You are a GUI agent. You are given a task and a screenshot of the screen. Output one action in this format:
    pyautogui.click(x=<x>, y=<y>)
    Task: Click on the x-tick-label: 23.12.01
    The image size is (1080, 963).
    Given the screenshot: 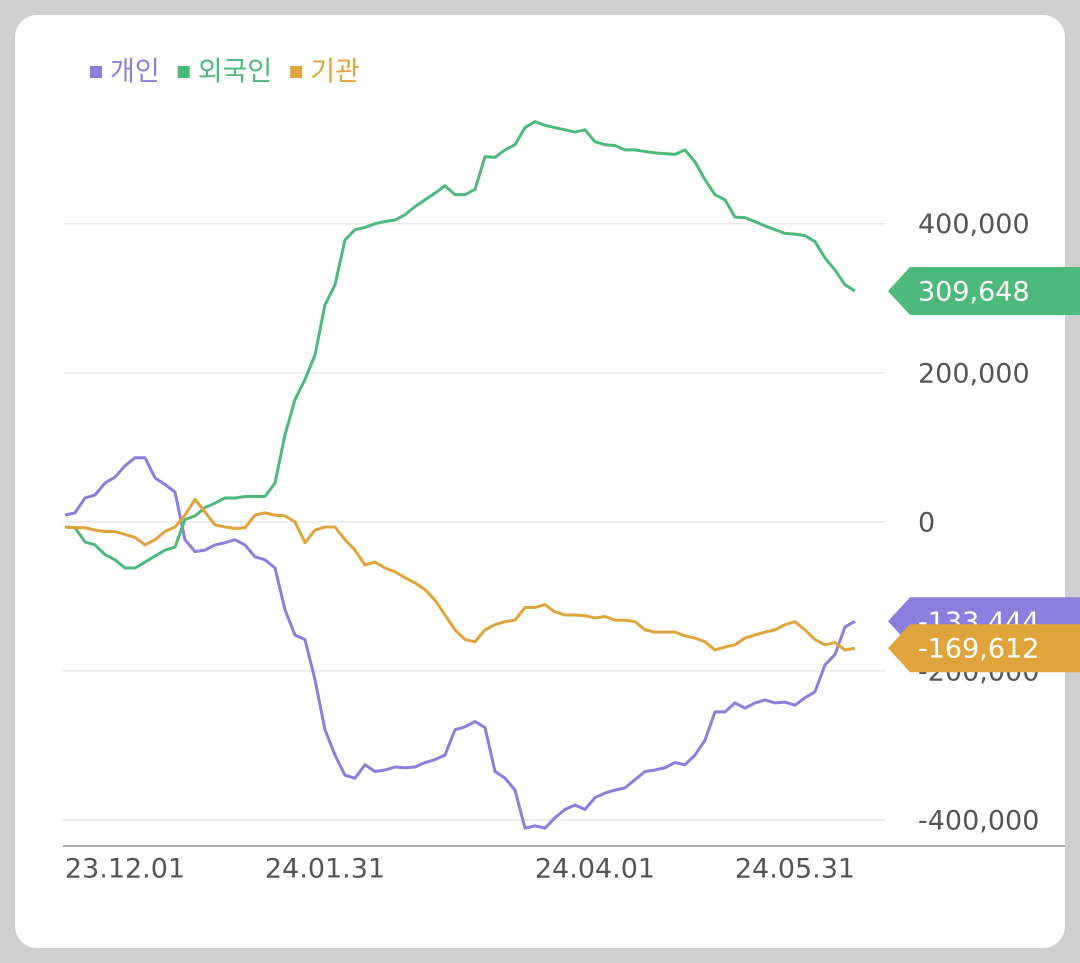 What is the action you would take?
    pyautogui.click(x=125, y=869)
    